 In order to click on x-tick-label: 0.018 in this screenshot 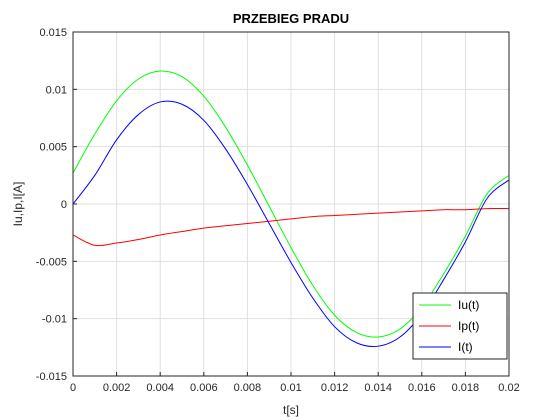, I will do `click(466, 388)`.